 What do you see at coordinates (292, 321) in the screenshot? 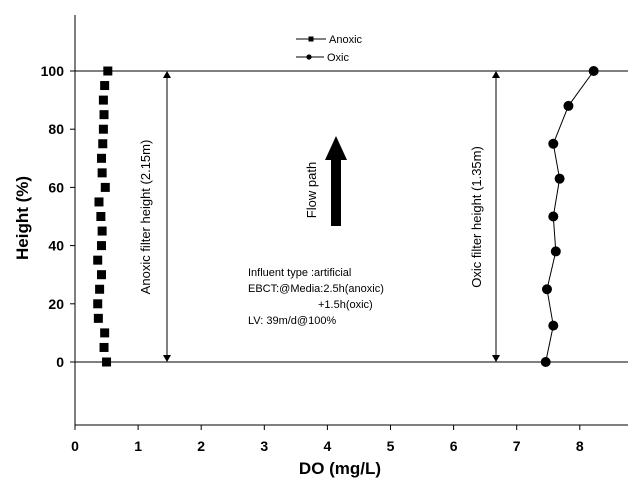
I see `lv-text: LV: 39m/d@100%` at bounding box center [292, 321].